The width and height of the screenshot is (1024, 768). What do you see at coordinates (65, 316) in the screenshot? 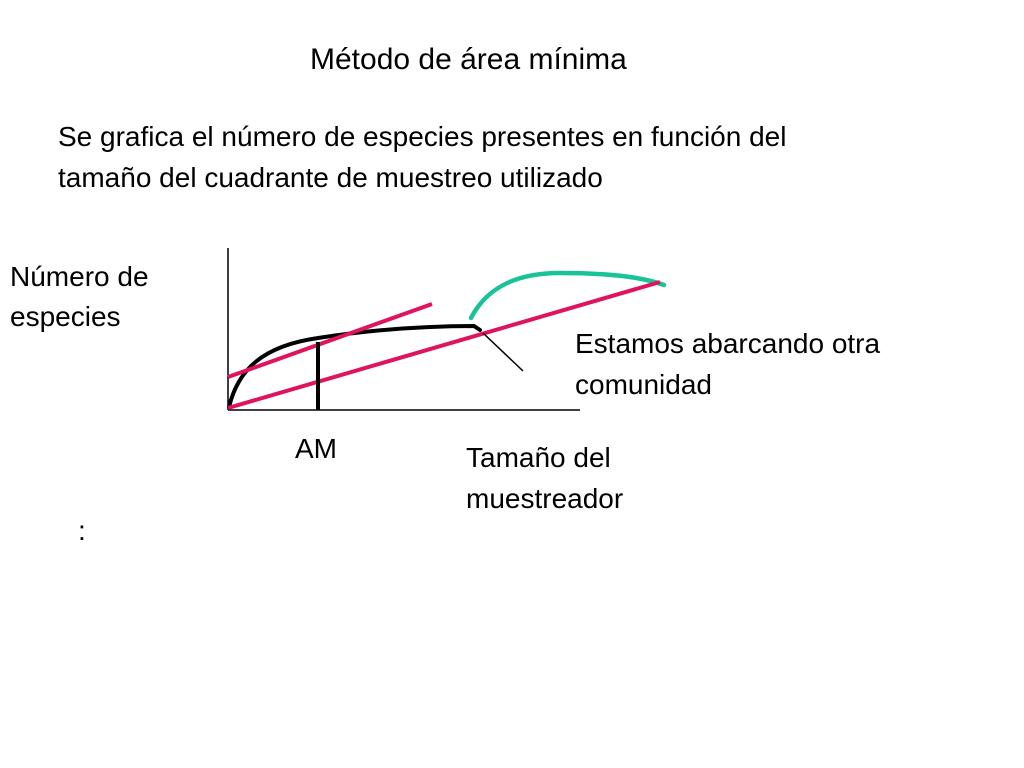
I see `y-axis-label-line: especies` at bounding box center [65, 316].